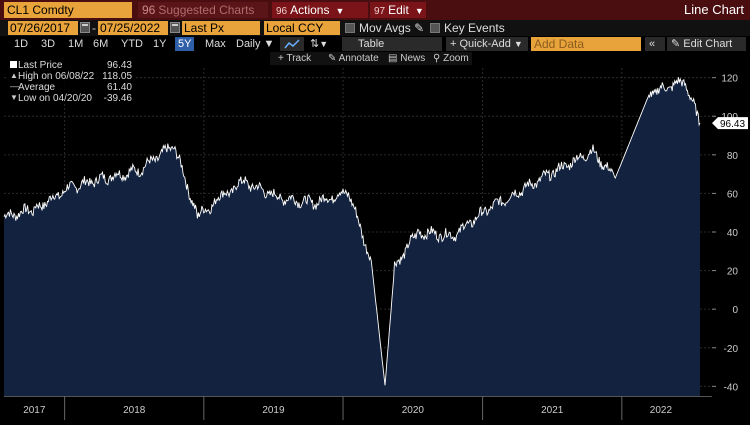  What do you see at coordinates (282, 11) in the screenshot?
I see `actions-code: 96` at bounding box center [282, 11].